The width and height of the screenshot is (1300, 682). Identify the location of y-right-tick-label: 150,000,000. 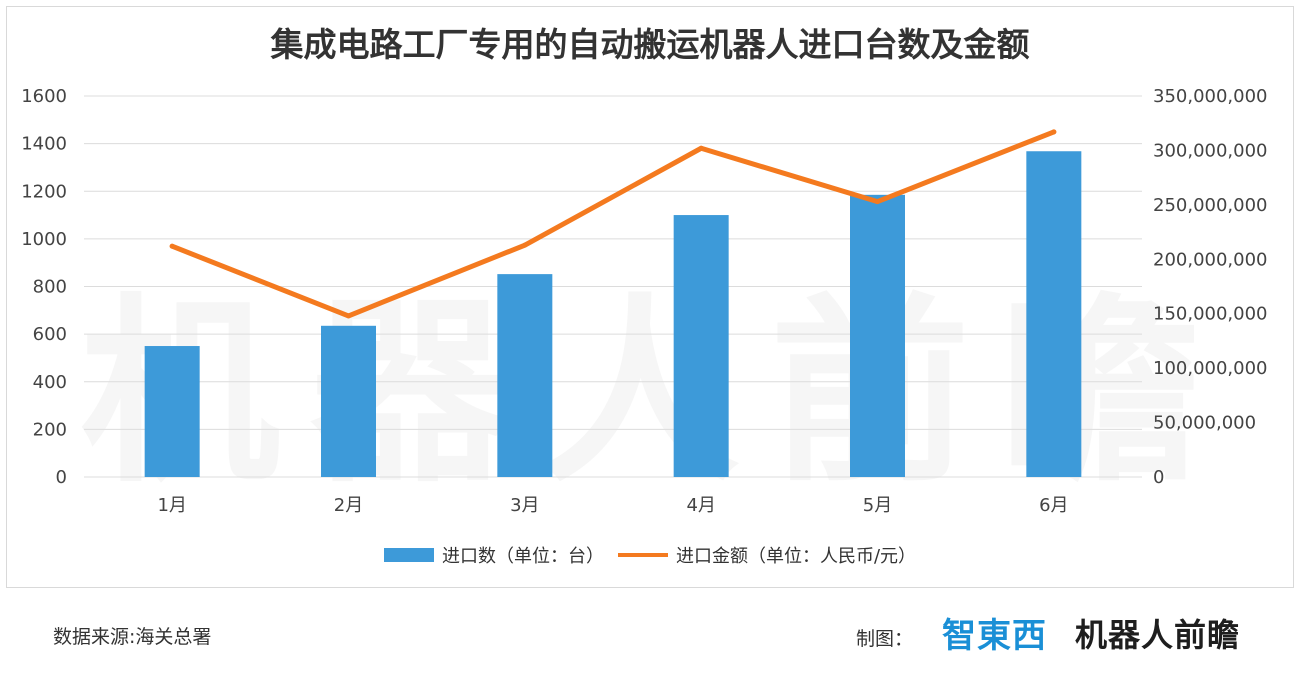
(1210, 314).